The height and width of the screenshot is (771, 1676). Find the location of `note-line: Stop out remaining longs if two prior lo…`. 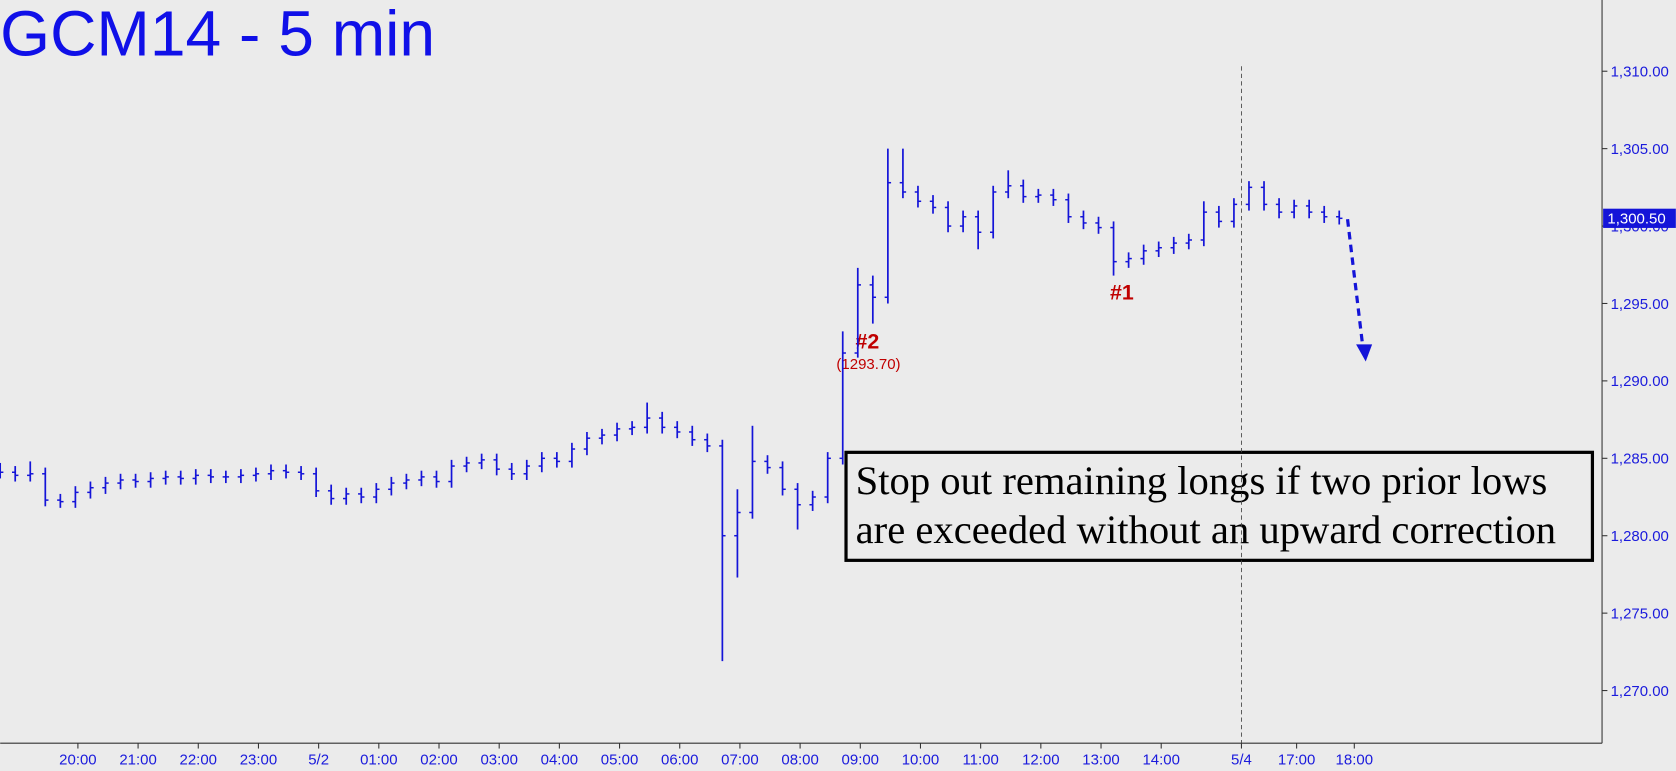

note-line: Stop out remaining longs if two prior lo… is located at coordinates (1202, 480).